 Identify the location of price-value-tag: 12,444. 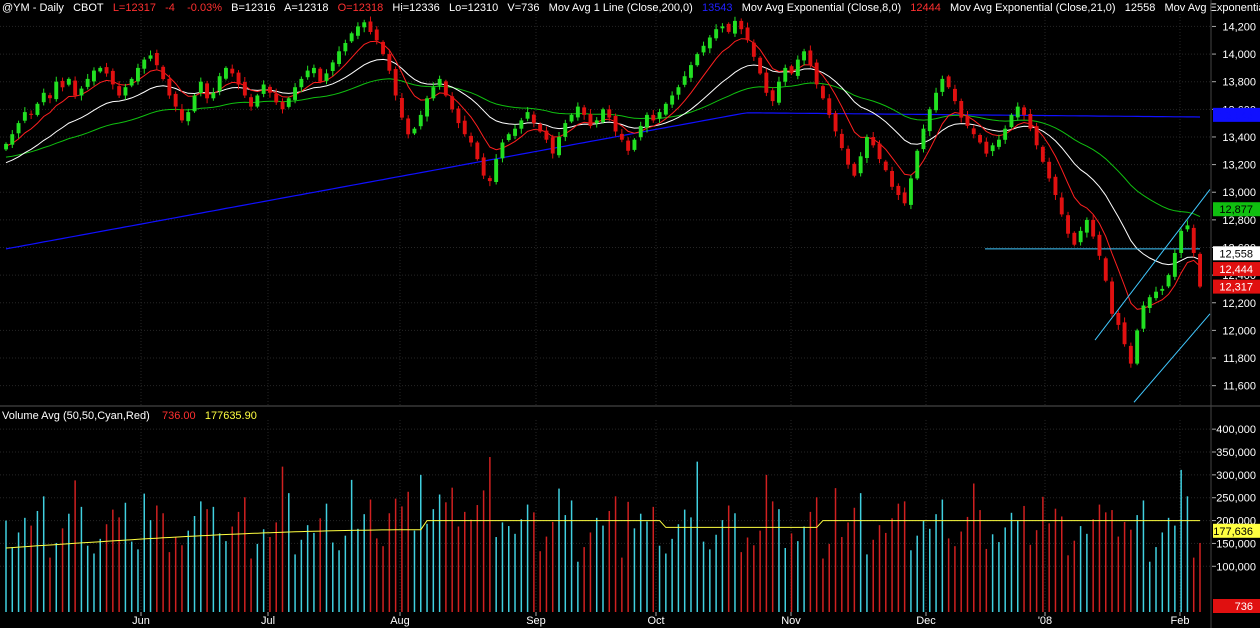
(1236, 270).